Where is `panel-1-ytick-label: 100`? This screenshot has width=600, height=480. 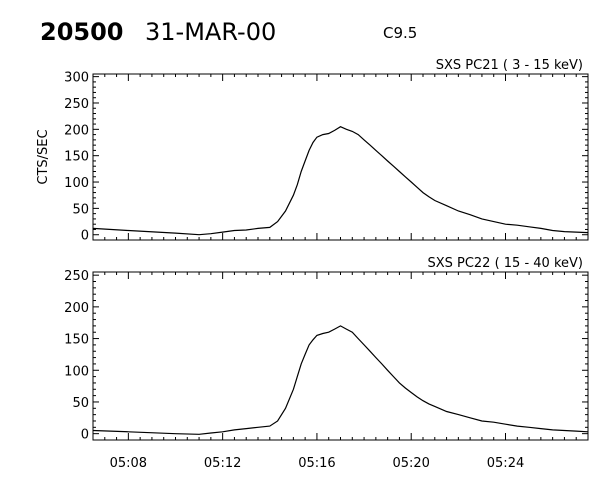 panel-1-ytick-label: 100 is located at coordinates (76, 183).